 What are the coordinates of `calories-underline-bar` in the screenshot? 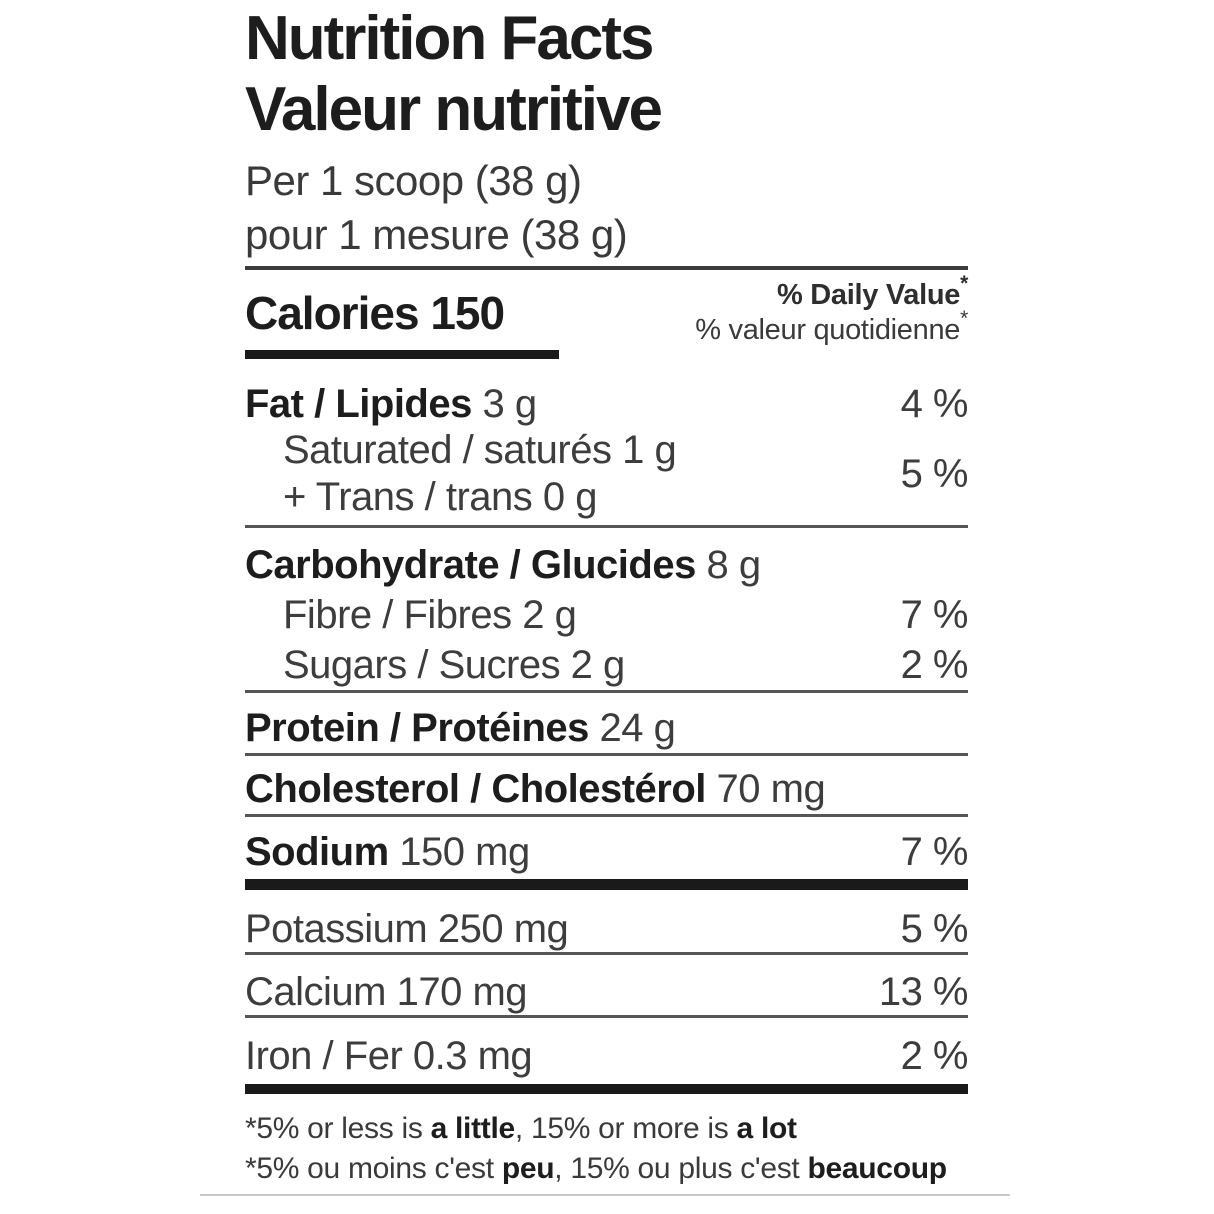 It's located at (402, 354).